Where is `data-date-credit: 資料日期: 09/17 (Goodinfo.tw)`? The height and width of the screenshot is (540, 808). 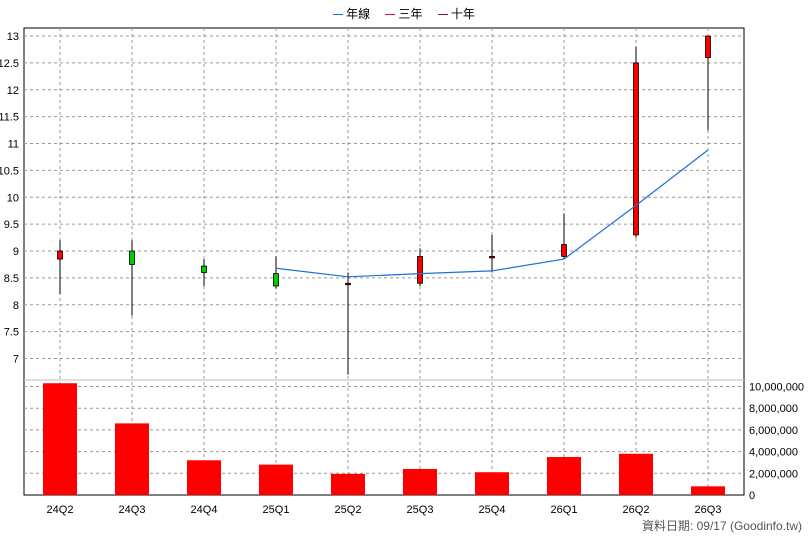 data-date-credit: 資料日期: 09/17 (Goodinfo.tw) is located at coordinates (721, 526).